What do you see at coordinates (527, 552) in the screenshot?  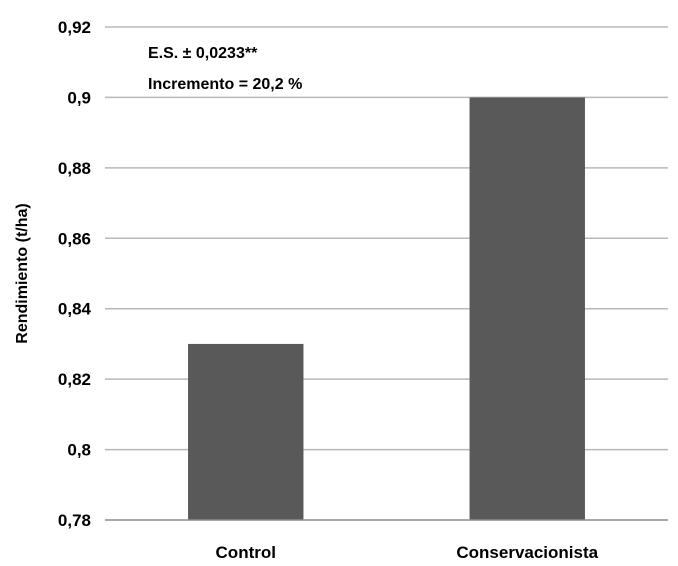 I see `x-tick-label: Conservacionista` at bounding box center [527, 552].